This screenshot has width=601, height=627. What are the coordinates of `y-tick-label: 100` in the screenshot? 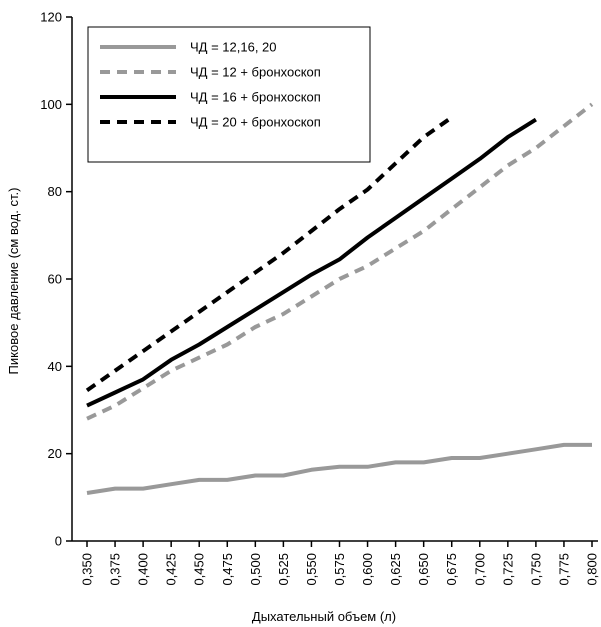 It's located at (51, 104).